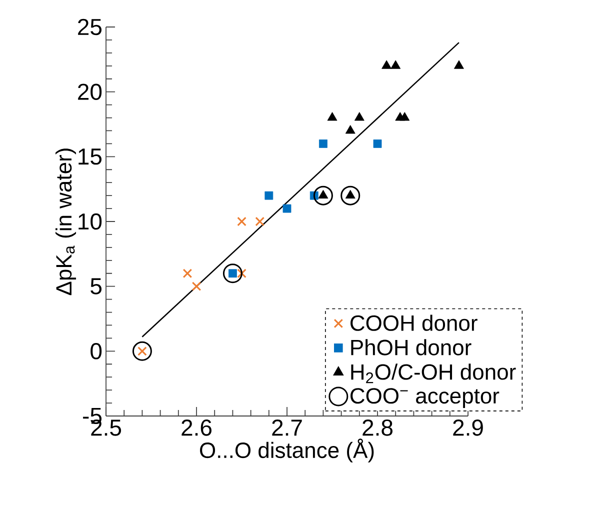  What do you see at coordinates (90, 92) in the screenshot?
I see `y-tick-label: 20` at bounding box center [90, 92].